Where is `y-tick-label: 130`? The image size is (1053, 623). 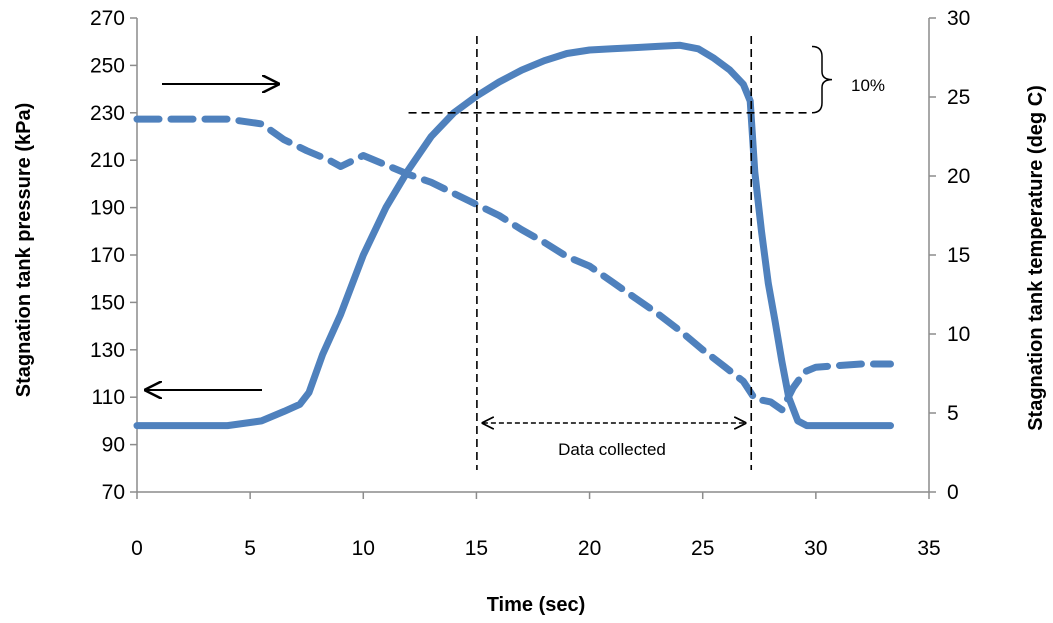
y-tick-label: 130 is located at coordinates (107, 350).